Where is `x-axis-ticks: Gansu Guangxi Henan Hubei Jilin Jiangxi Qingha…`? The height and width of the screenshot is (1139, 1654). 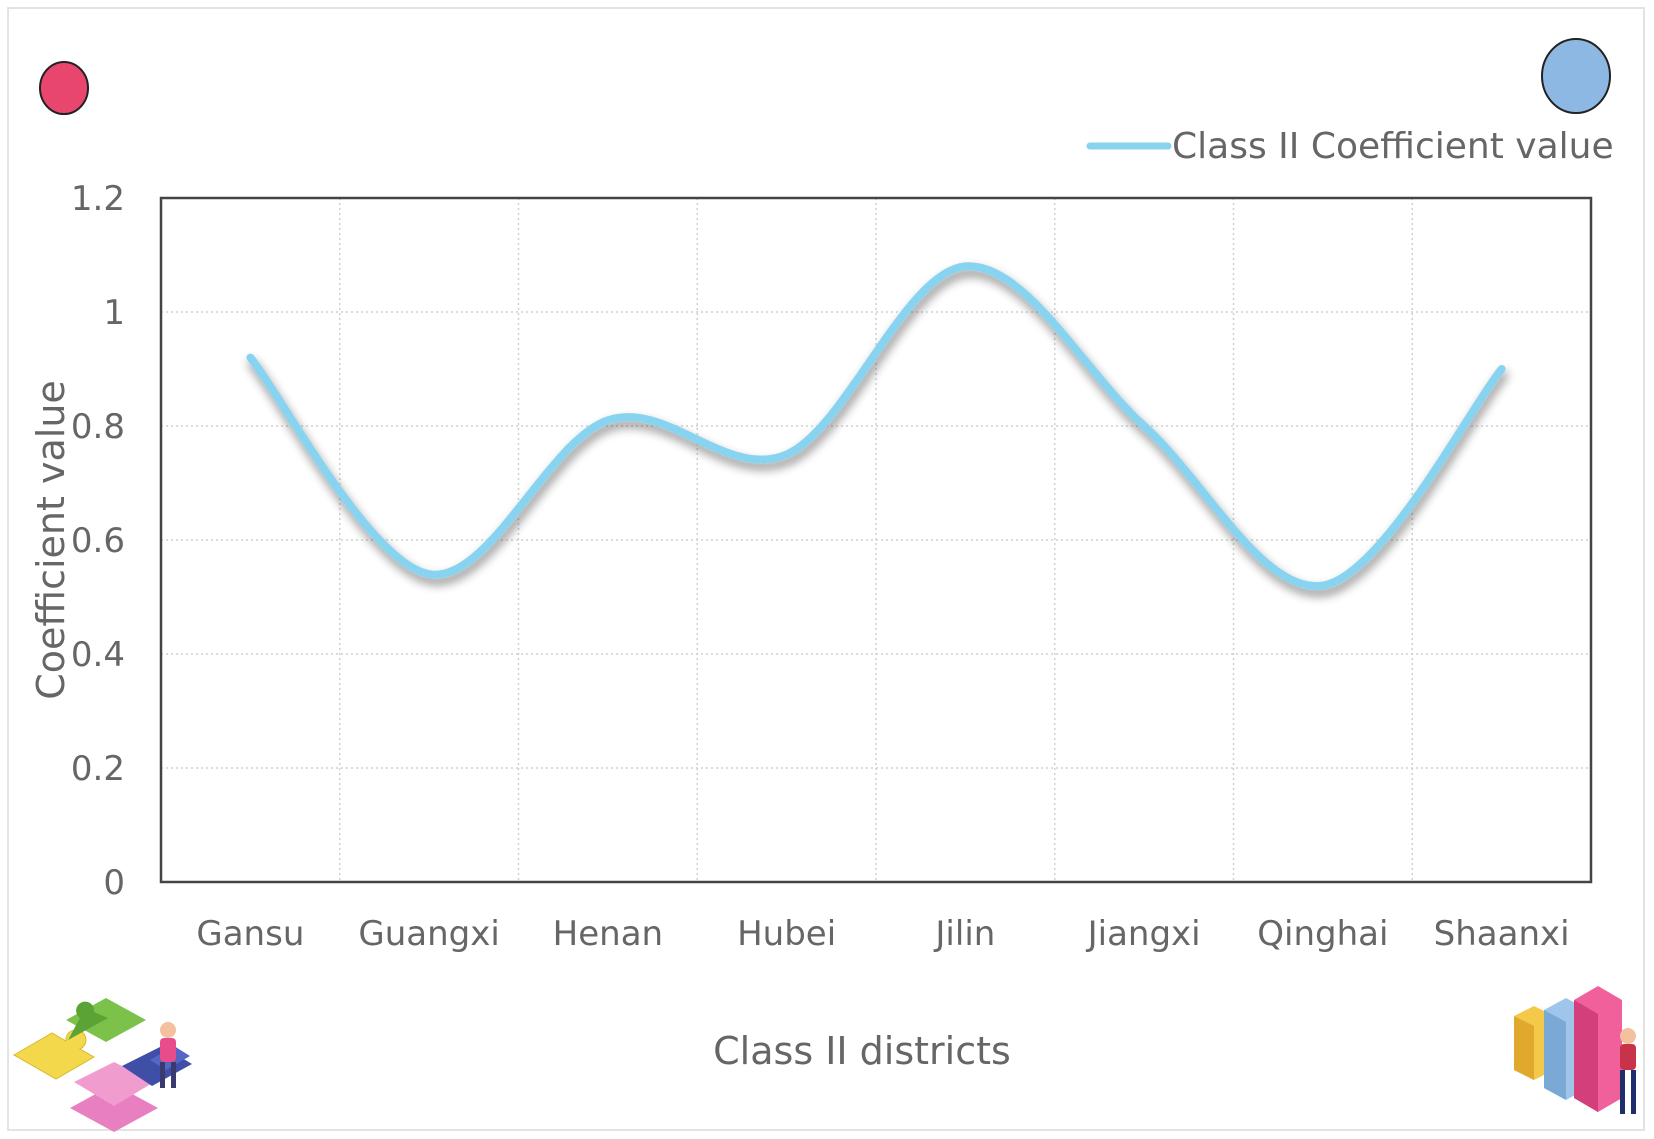 x-axis-ticks: Gansu Guangxi Henan Hubei Jilin Jiangxi Qingha… is located at coordinates (882, 934).